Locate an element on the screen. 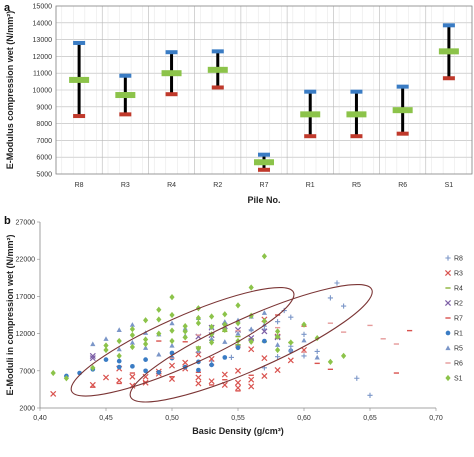 The image size is (474, 457). panel-b-legend-label: S1 is located at coordinates (458, 379).